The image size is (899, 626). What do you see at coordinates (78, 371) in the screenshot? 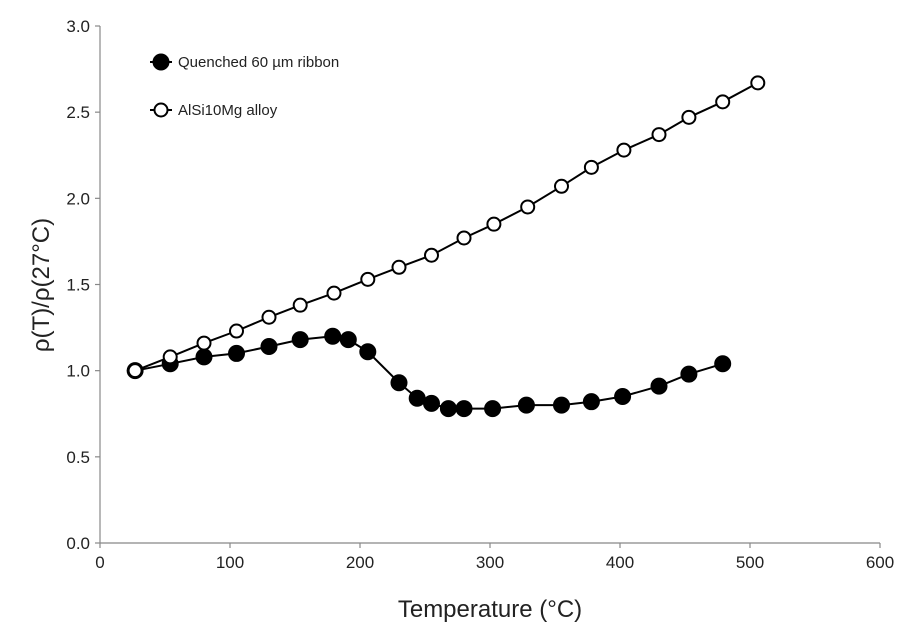
I see `y-tick-label: 1.0` at bounding box center [78, 371].